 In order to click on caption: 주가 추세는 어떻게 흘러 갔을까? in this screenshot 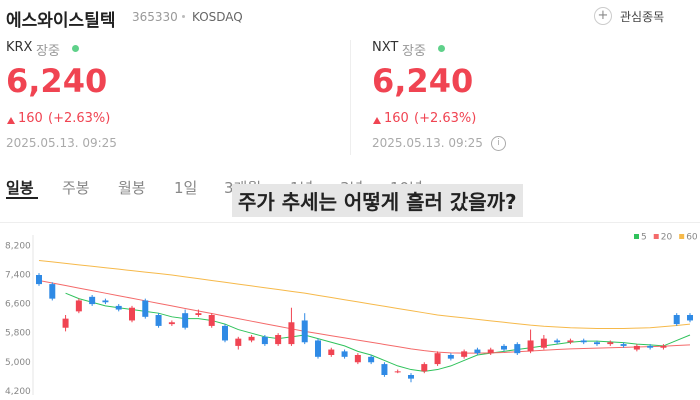, I will do `click(377, 200)`.